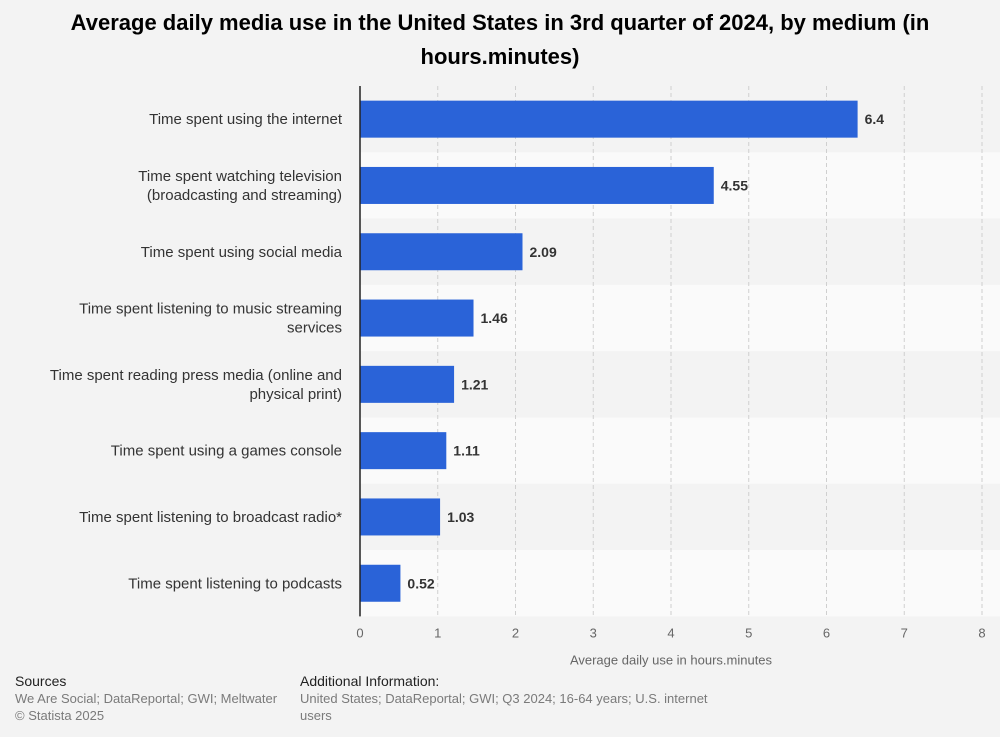 Image resolution: width=1000 pixels, height=737 pixels. What do you see at coordinates (242, 252) in the screenshot?
I see `category-label: Time spent using social media` at bounding box center [242, 252].